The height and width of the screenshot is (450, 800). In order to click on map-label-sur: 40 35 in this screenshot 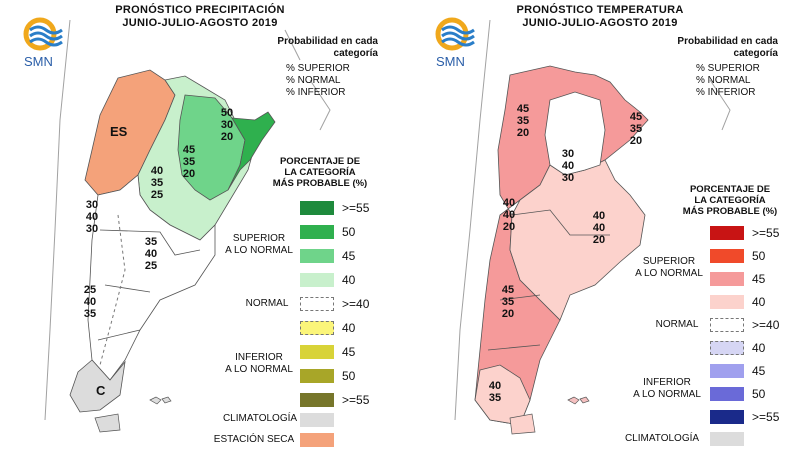, I will do `click(495, 392)`.